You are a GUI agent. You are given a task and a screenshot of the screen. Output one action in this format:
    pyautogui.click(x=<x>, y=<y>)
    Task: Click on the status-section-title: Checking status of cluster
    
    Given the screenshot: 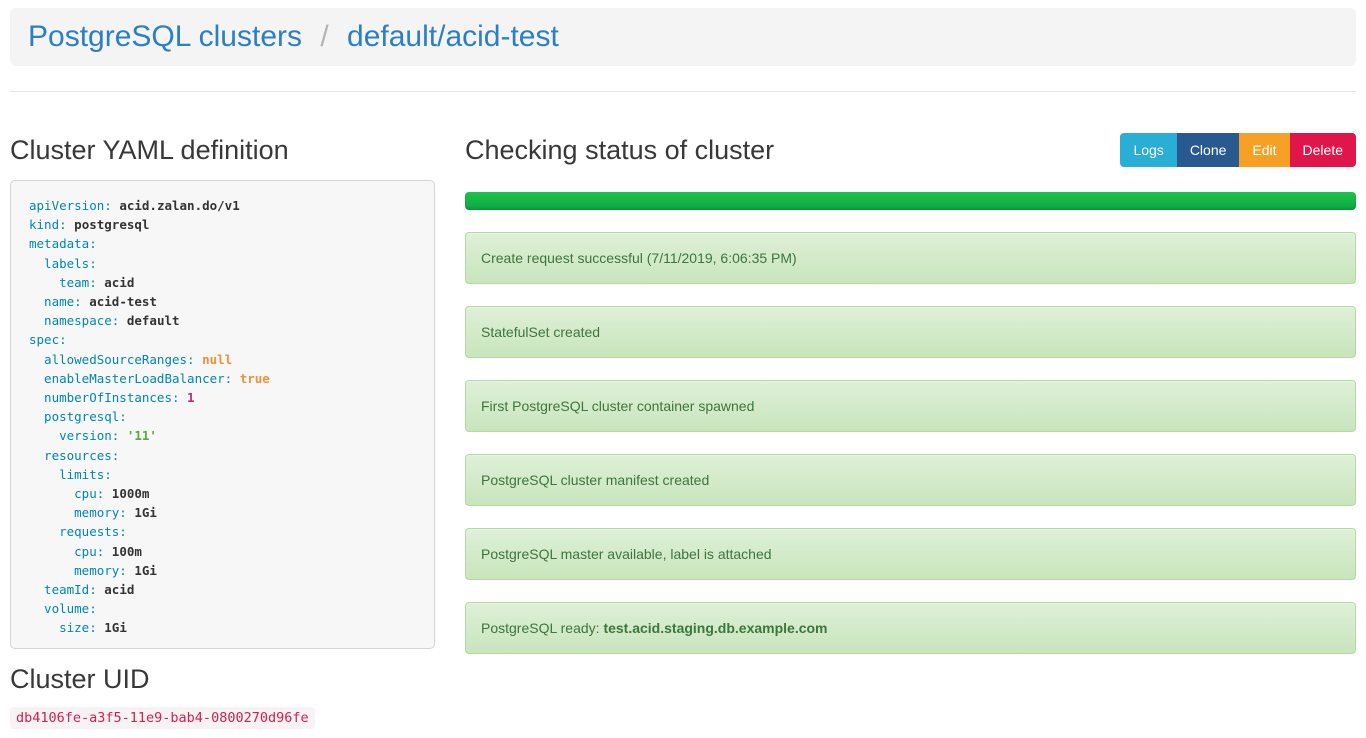 What is the action you would take?
    pyautogui.click(x=620, y=150)
    